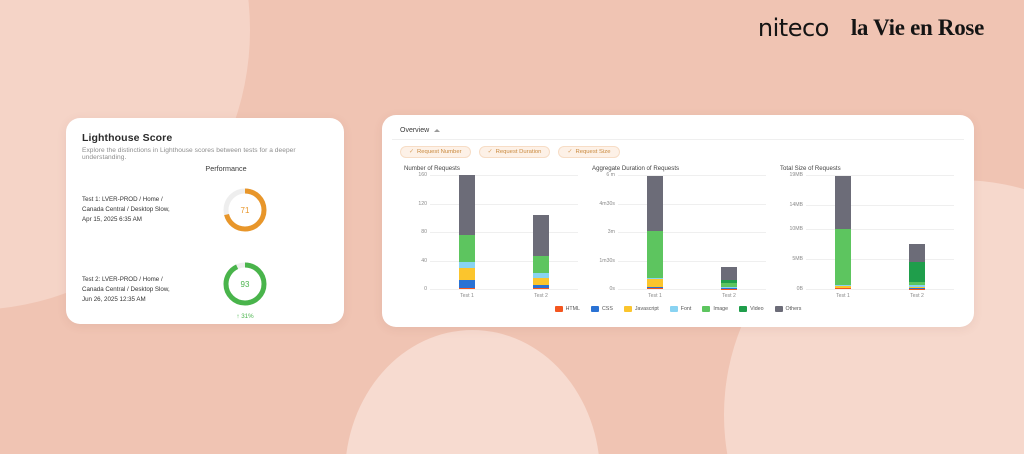  Describe the element at coordinates (843, 296) in the screenshot. I see `x-axis-tick: Test 1` at that location.